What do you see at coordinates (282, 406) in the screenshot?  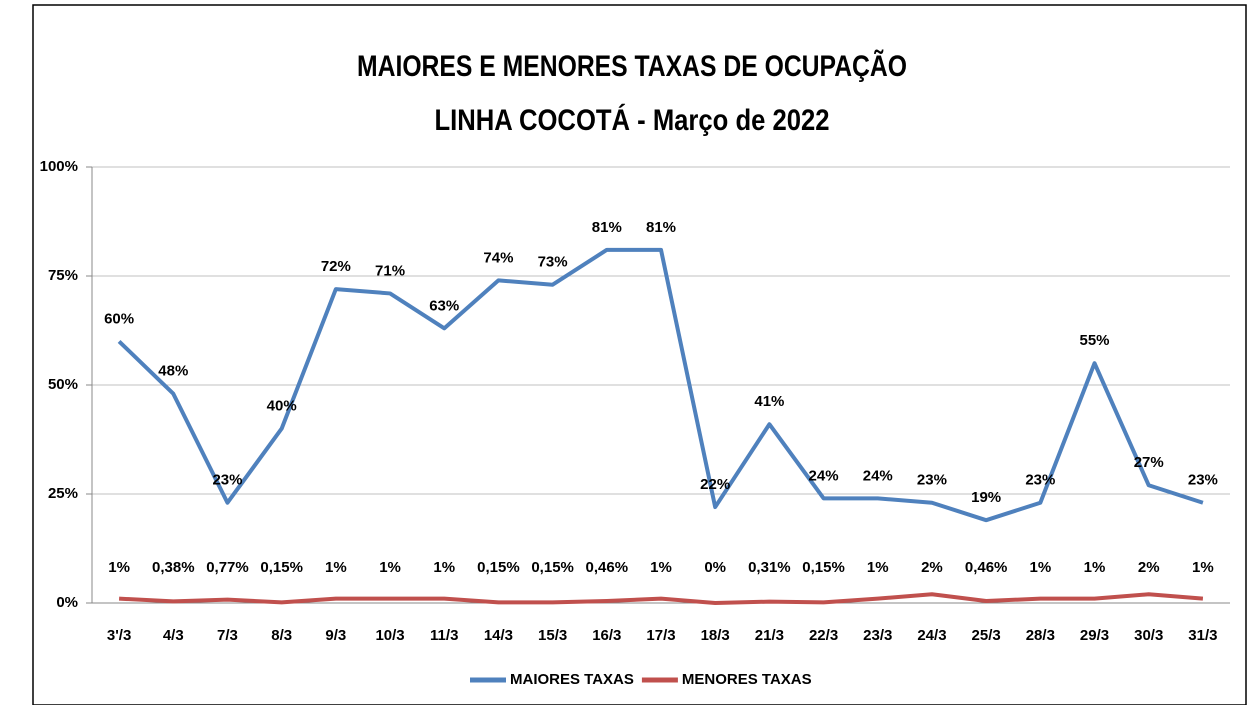 I see `data-label: 40%` at bounding box center [282, 406].